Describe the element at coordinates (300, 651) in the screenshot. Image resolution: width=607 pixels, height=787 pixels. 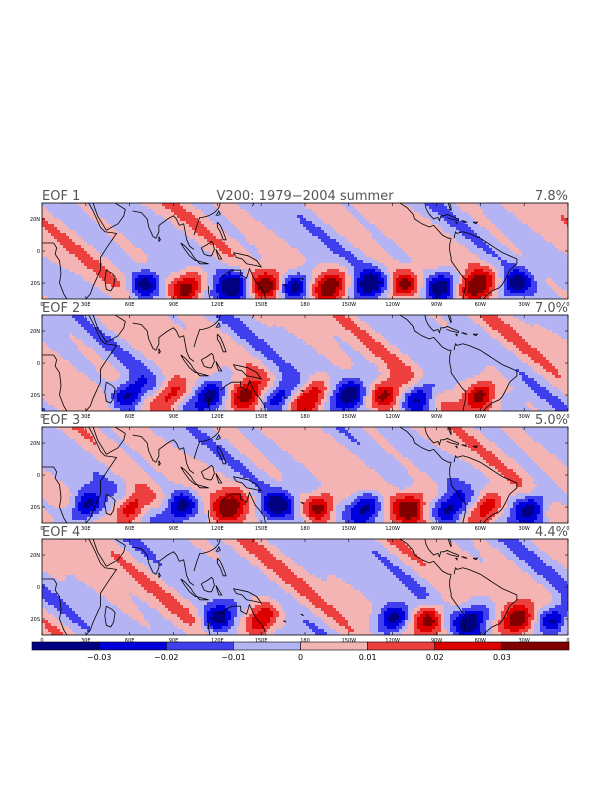
I see `colorbar: −0.03 −0.02 −0.01 0 0.01 0.02 0.03` at that location.